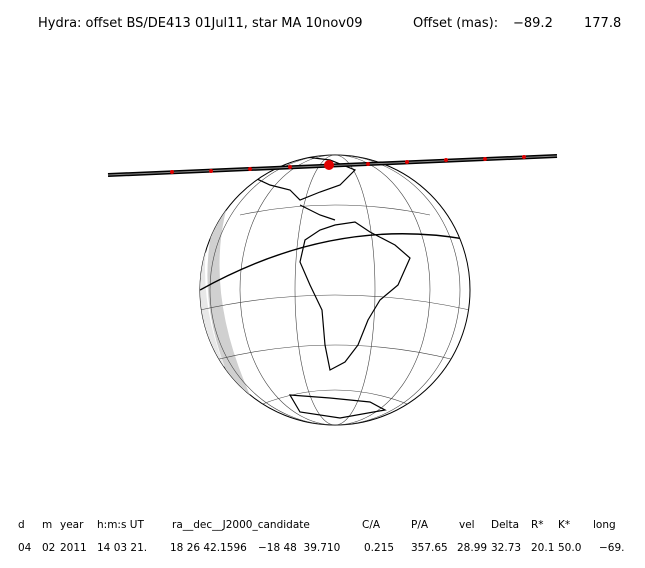  I want to click on table-cell: 32.73, so click(506, 548).